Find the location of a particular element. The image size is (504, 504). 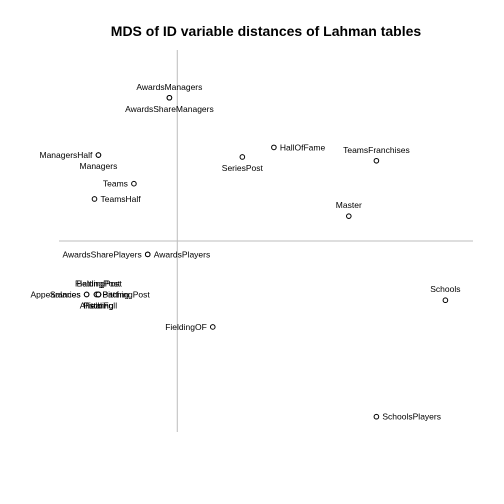

point-teams-half is located at coordinates (94, 199).